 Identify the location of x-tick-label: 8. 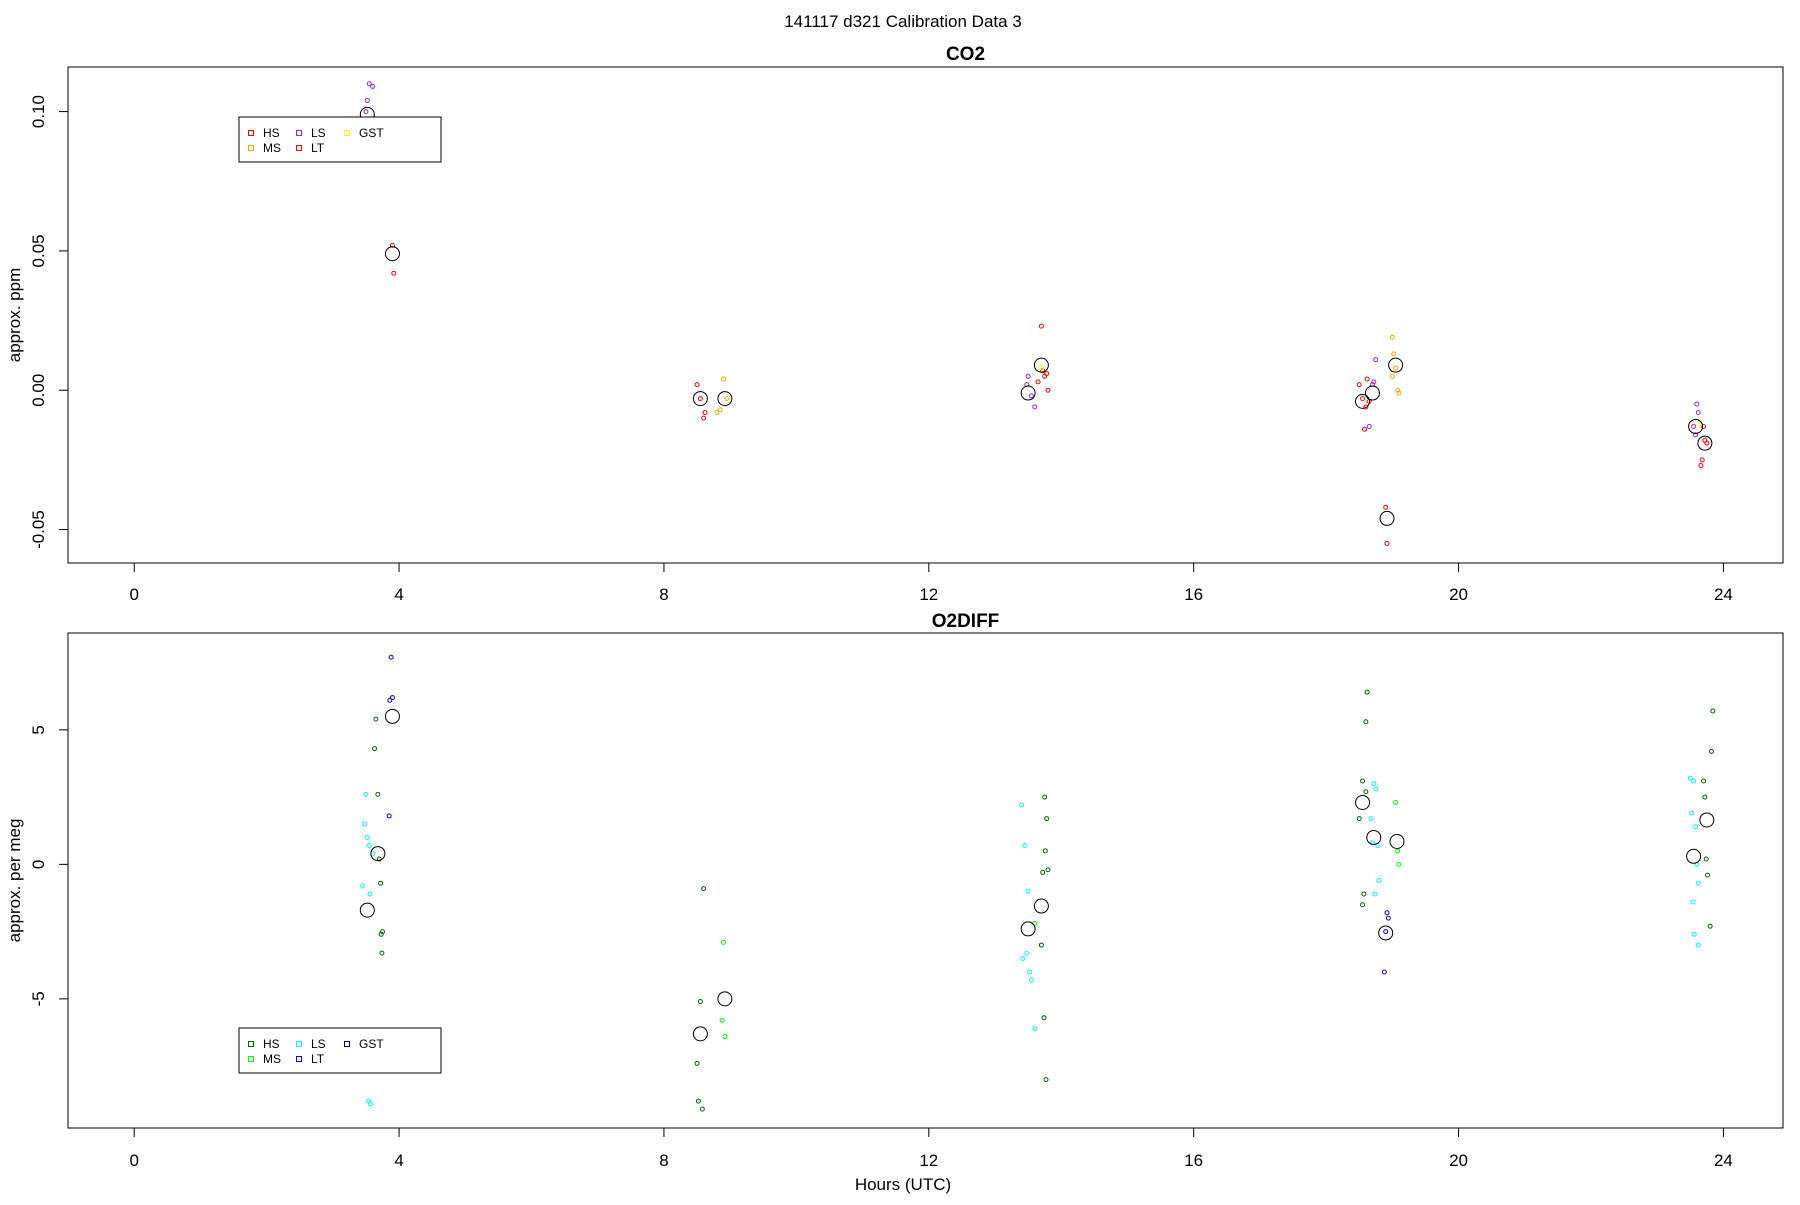
(663, 594).